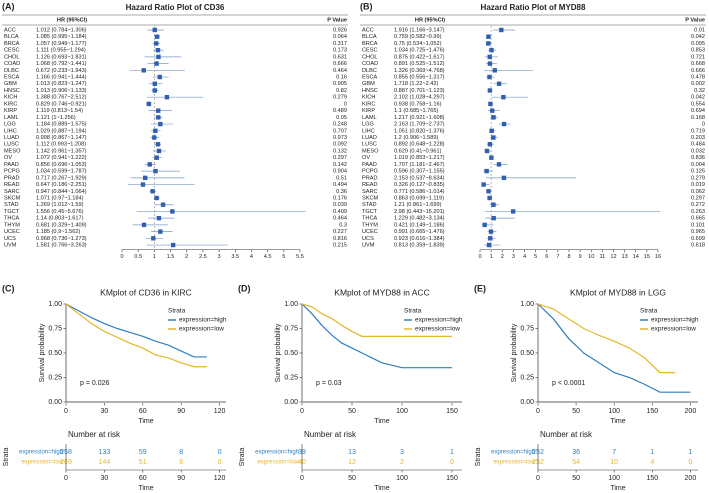 The height and width of the screenshot is (493, 709). What do you see at coordinates (61, 192) in the screenshot?
I see `hr-label: 0.947 (0.844~1.064)` at bounding box center [61, 192].